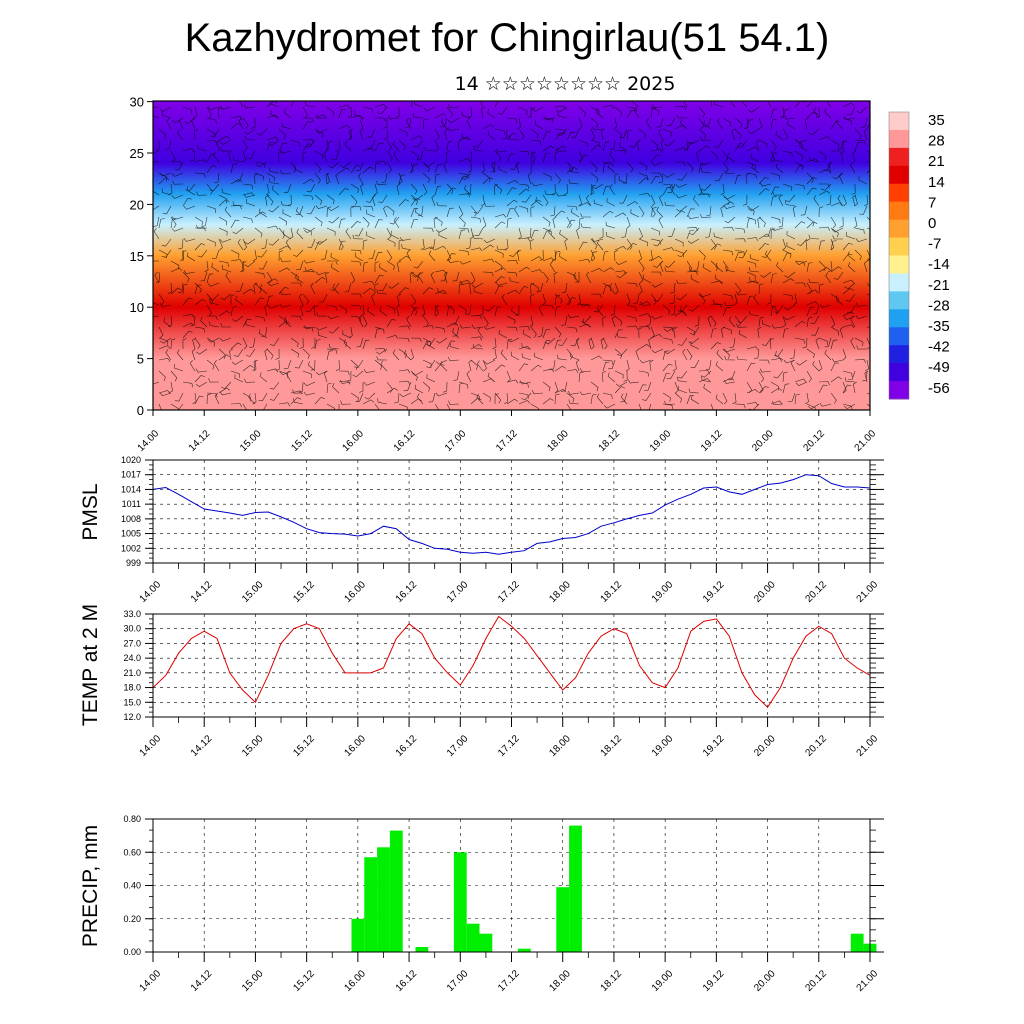  I want to click on x-tick-label: 14.12, so click(200, 441).